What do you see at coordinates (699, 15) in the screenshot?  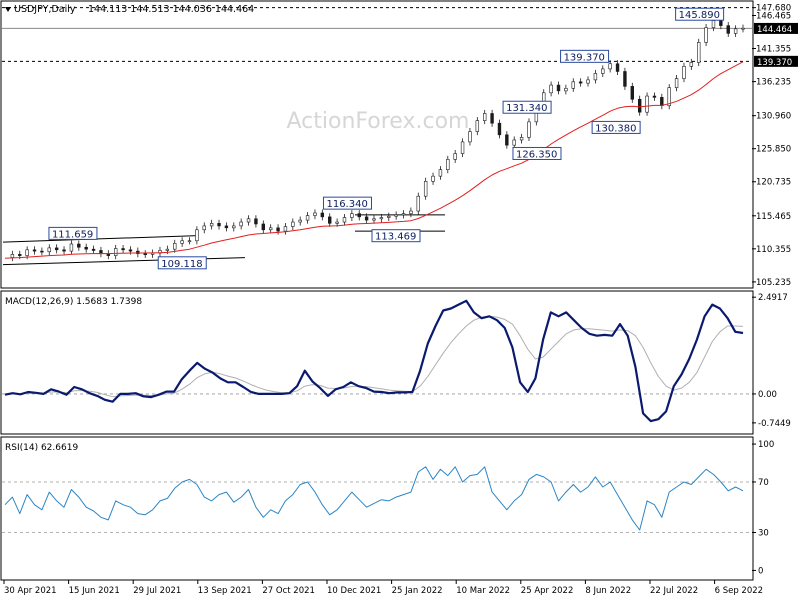 I see `annotation-label: 145.890` at bounding box center [699, 15].